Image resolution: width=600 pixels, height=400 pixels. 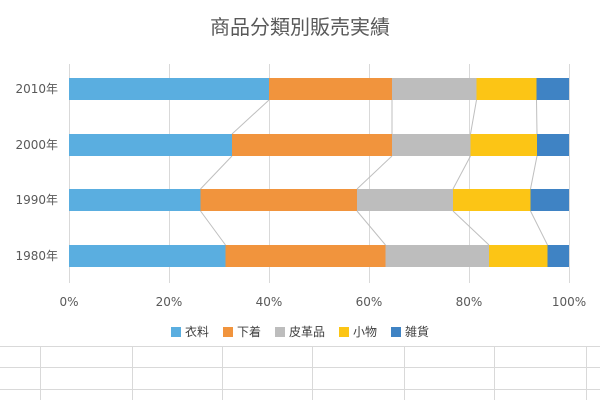 I want to click on legend: 衣料 下着 皮革品 小物 雑貨, so click(x=300, y=331).